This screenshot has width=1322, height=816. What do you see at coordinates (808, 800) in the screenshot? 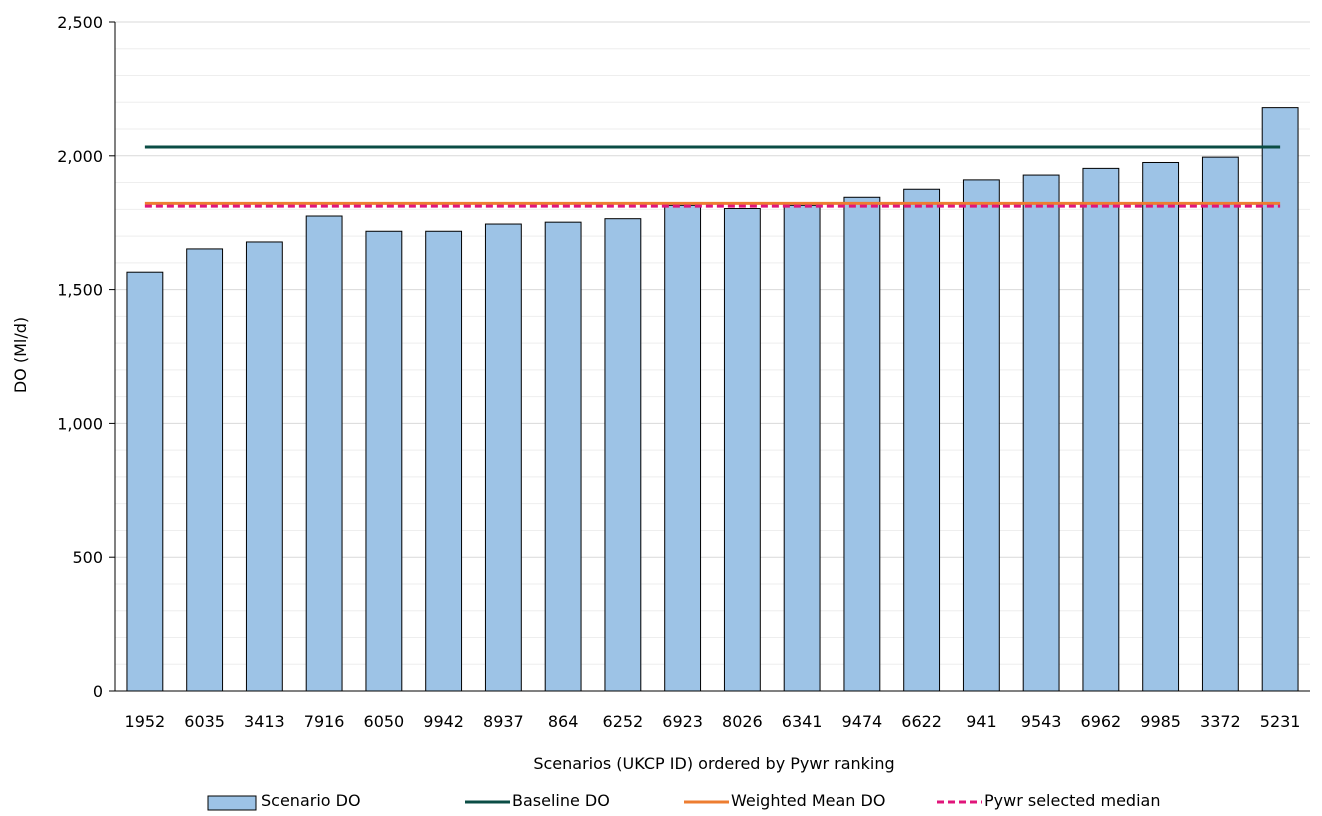
I see `legend-label-weighted-mean-do: Weighted Mean DO` at bounding box center [808, 800].